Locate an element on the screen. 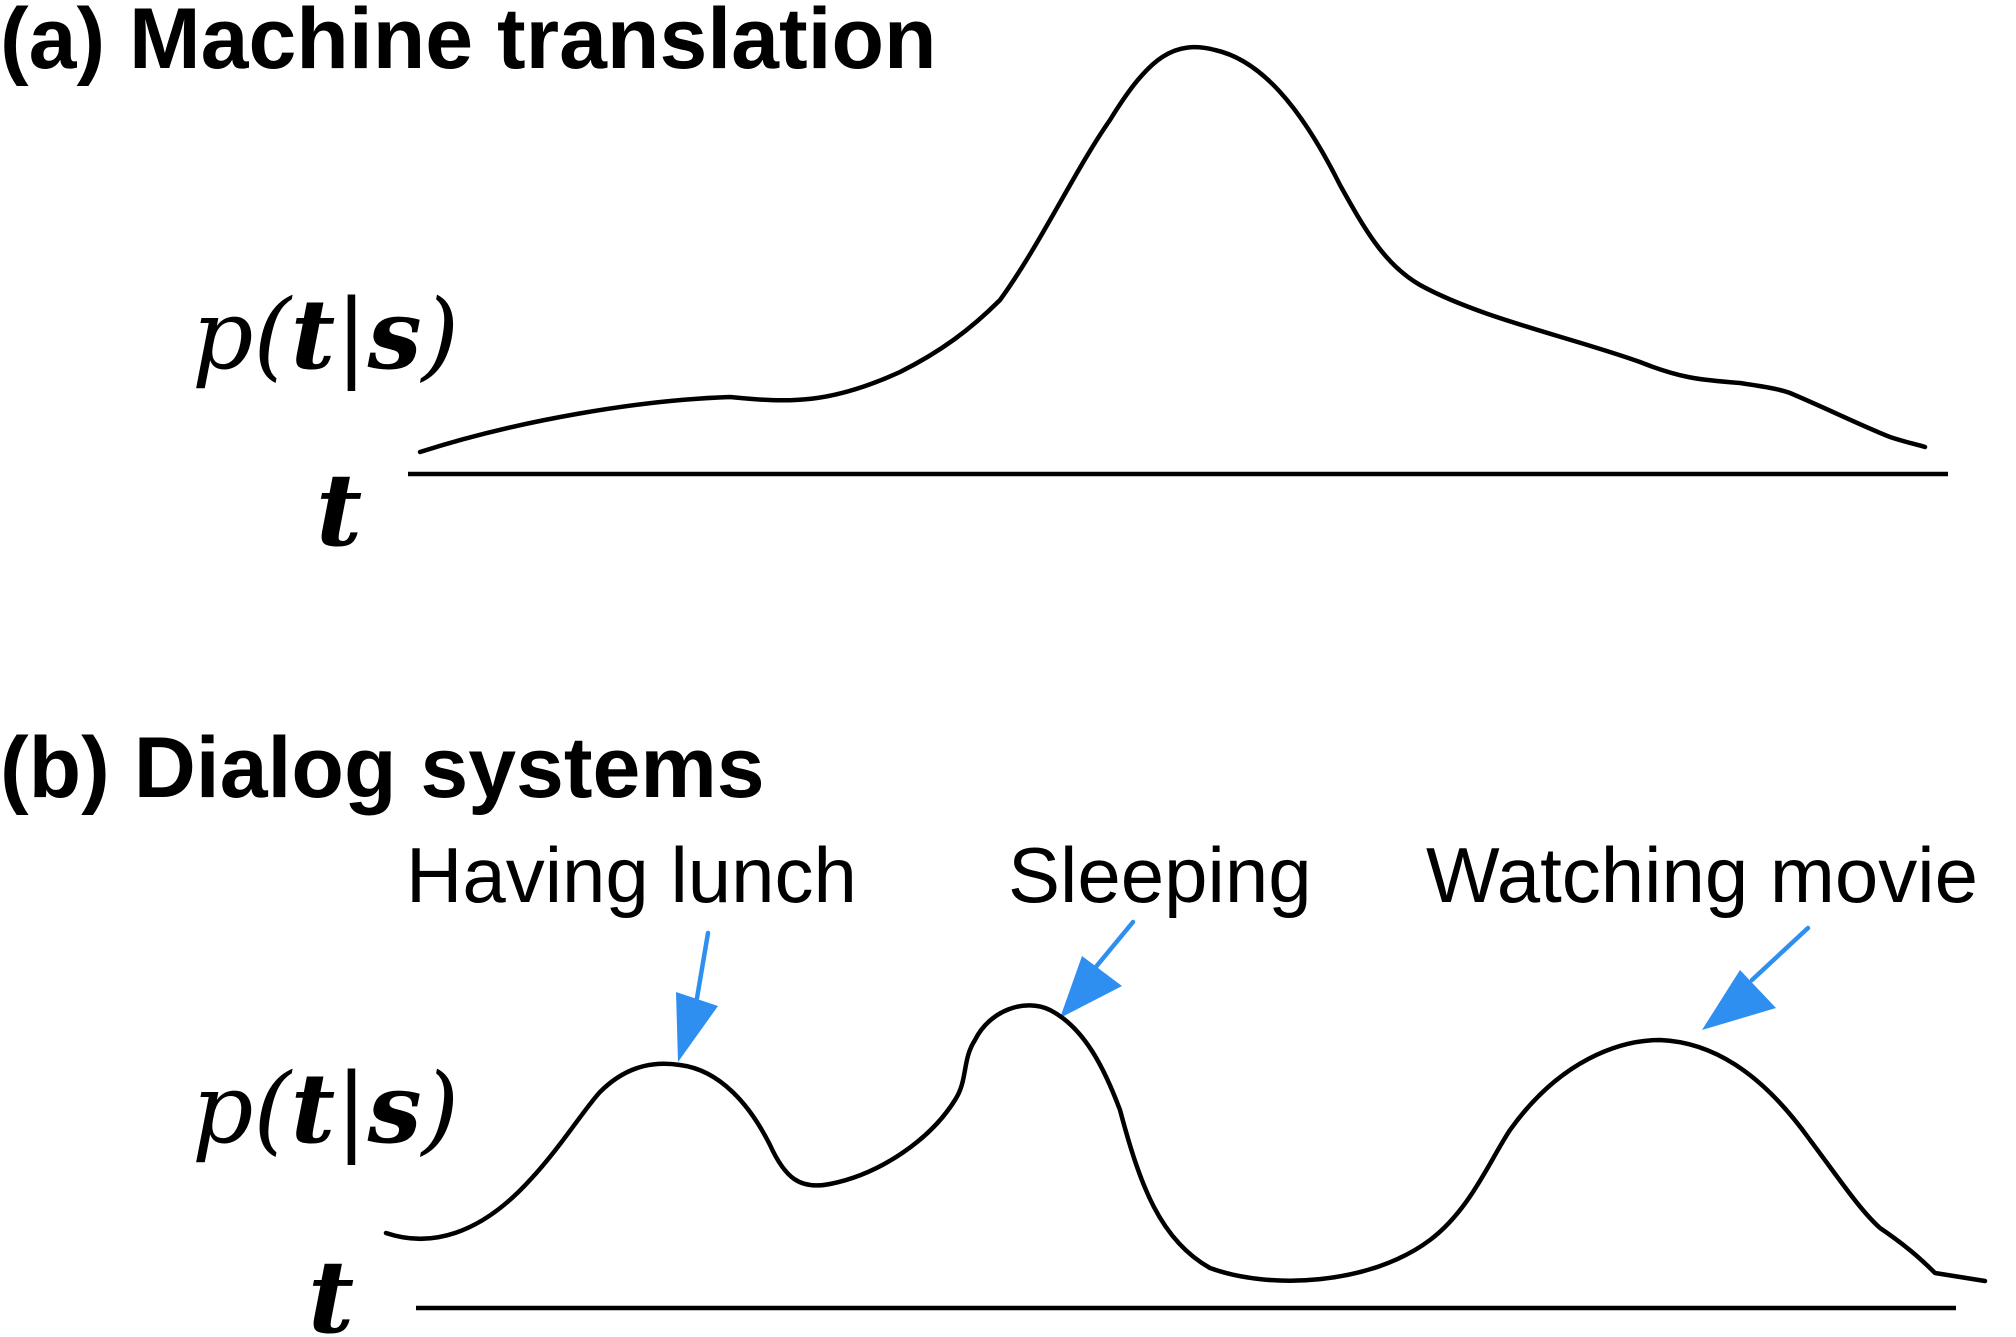 The image size is (2016, 1337). mode-label-watching-movie: Watching movie is located at coordinates (1702, 875).